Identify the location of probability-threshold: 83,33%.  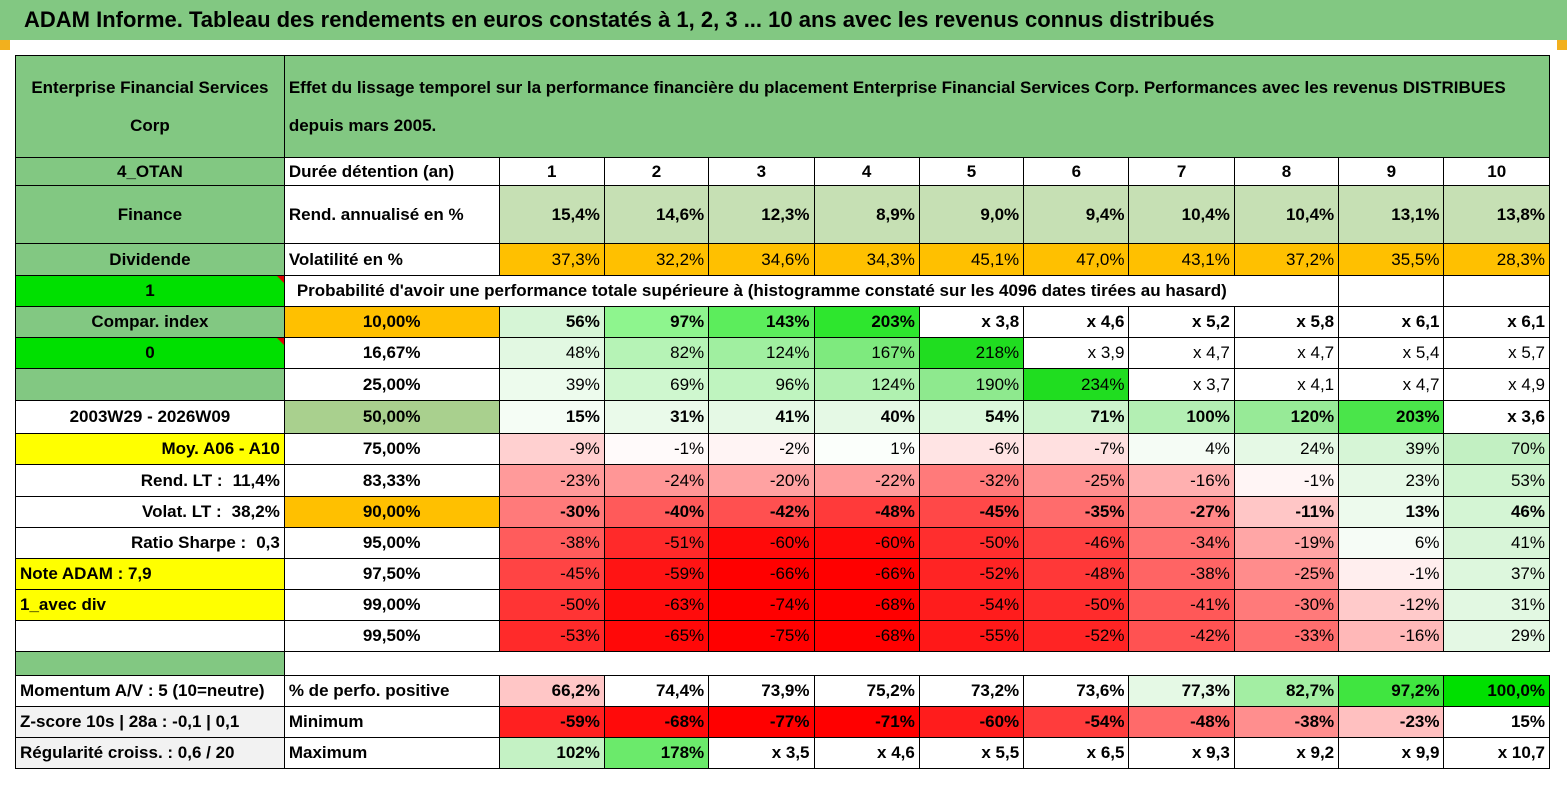
(391, 480).